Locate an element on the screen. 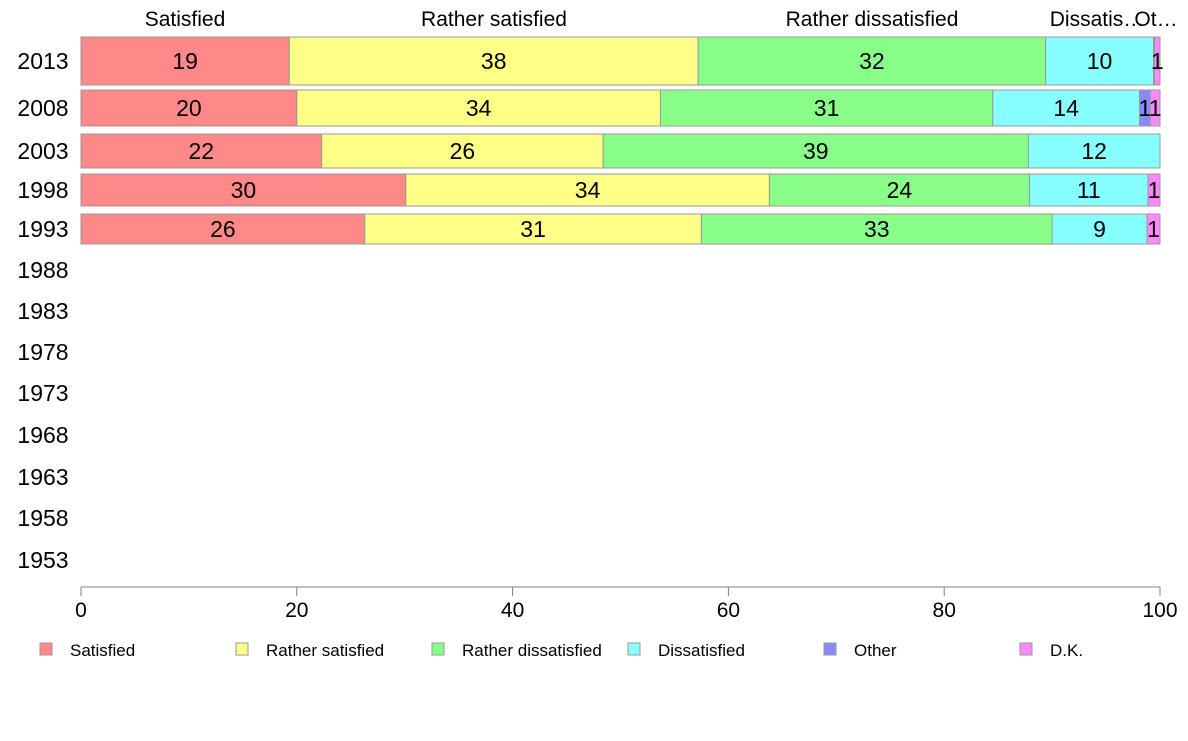 This screenshot has height=741, width=1188. top-category-label: Rather satisfied is located at coordinates (494, 19).